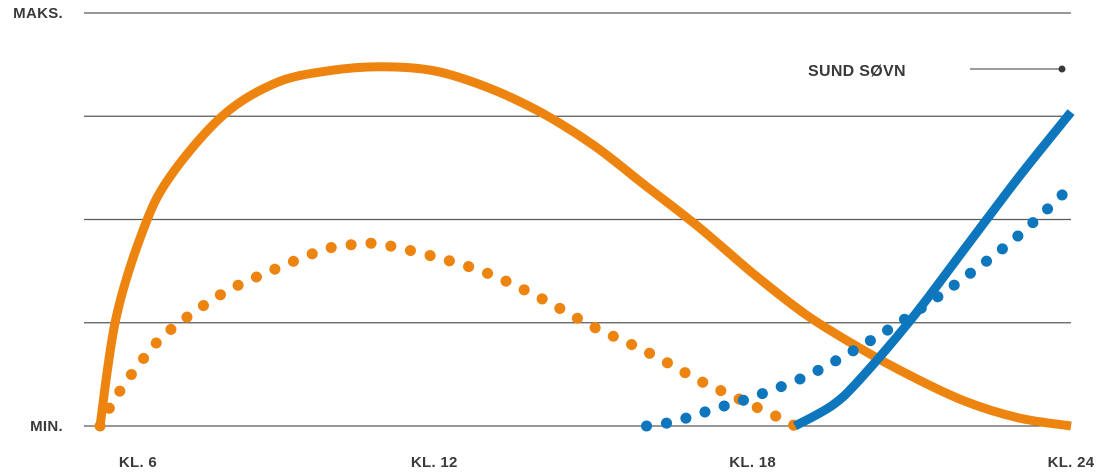  What do you see at coordinates (1062, 69) in the screenshot?
I see `legend-dot` at bounding box center [1062, 69].